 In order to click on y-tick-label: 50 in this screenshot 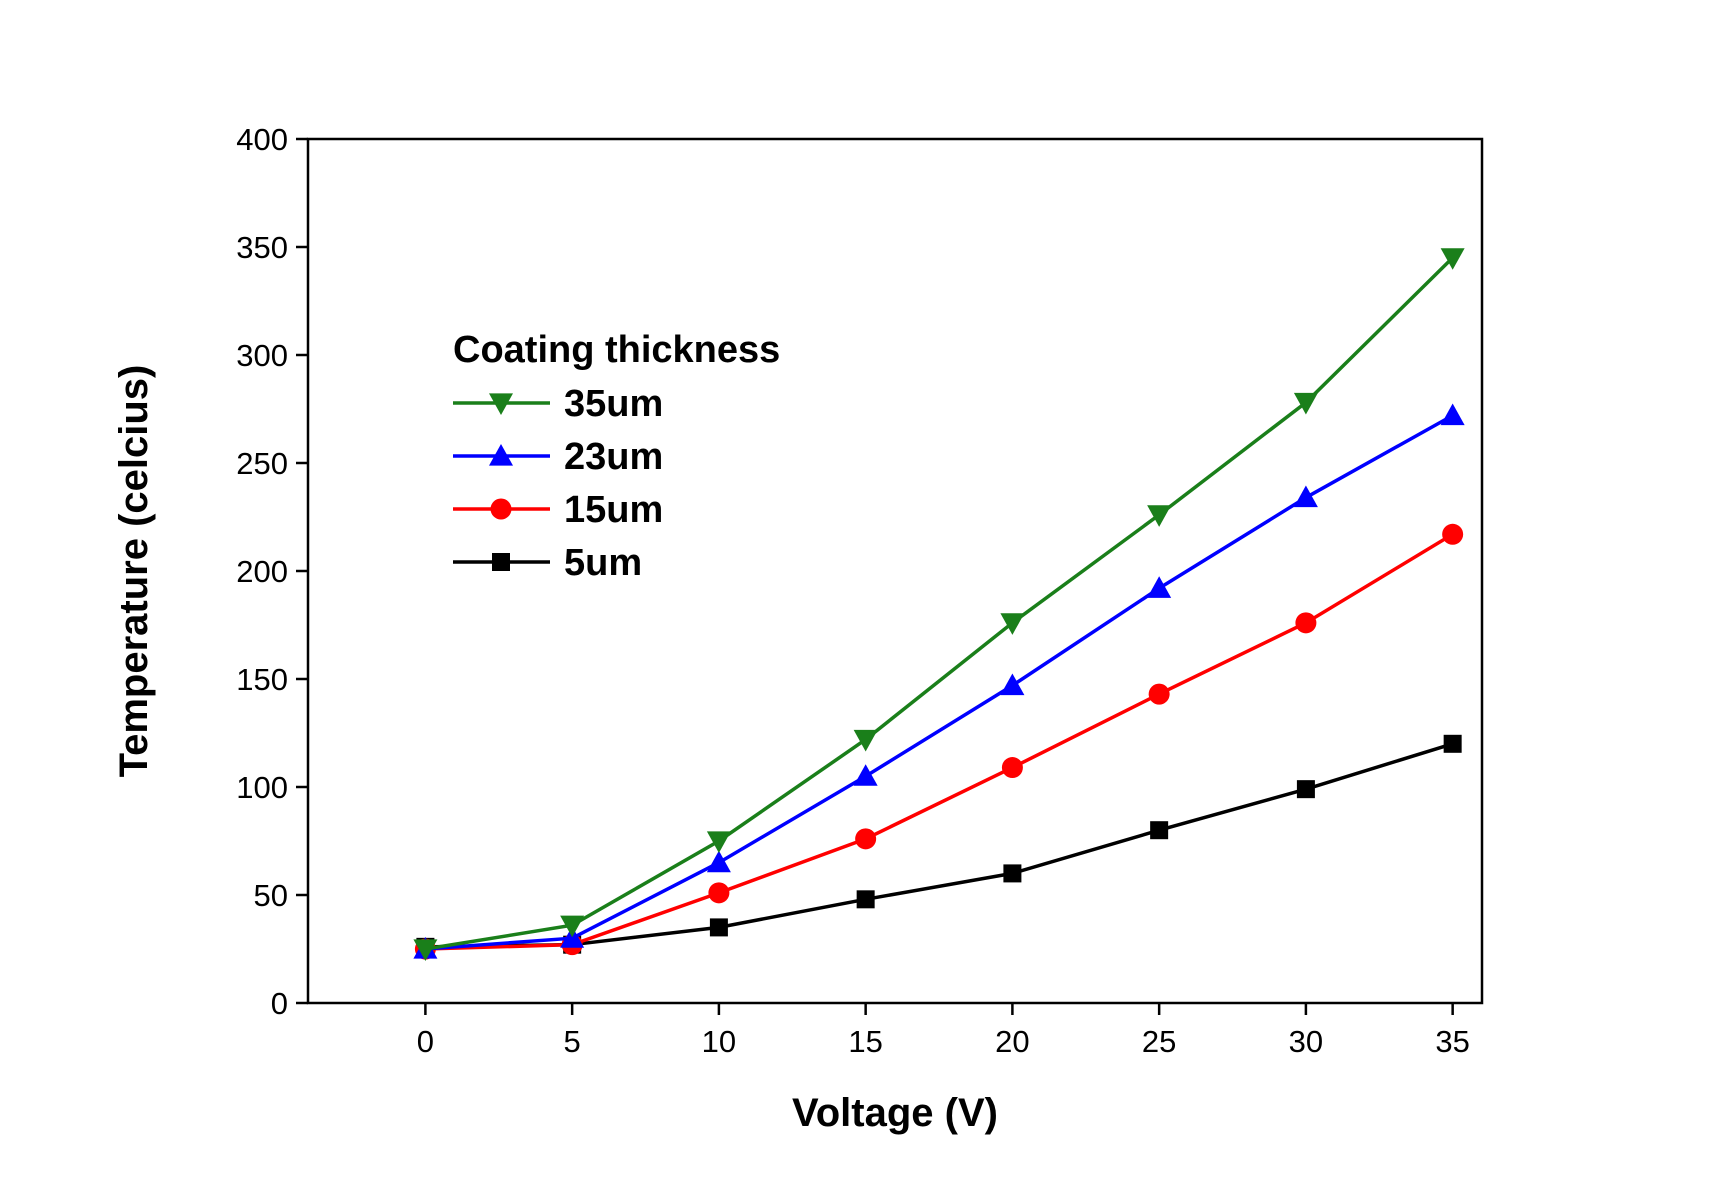, I will do `click(271, 895)`.